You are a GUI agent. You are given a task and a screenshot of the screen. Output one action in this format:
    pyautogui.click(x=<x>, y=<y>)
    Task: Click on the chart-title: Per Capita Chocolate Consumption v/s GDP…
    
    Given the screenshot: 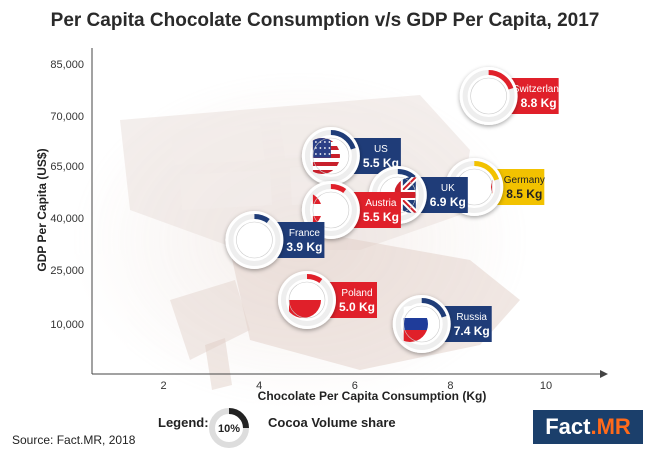 What is the action you would take?
    pyautogui.click(x=325, y=20)
    